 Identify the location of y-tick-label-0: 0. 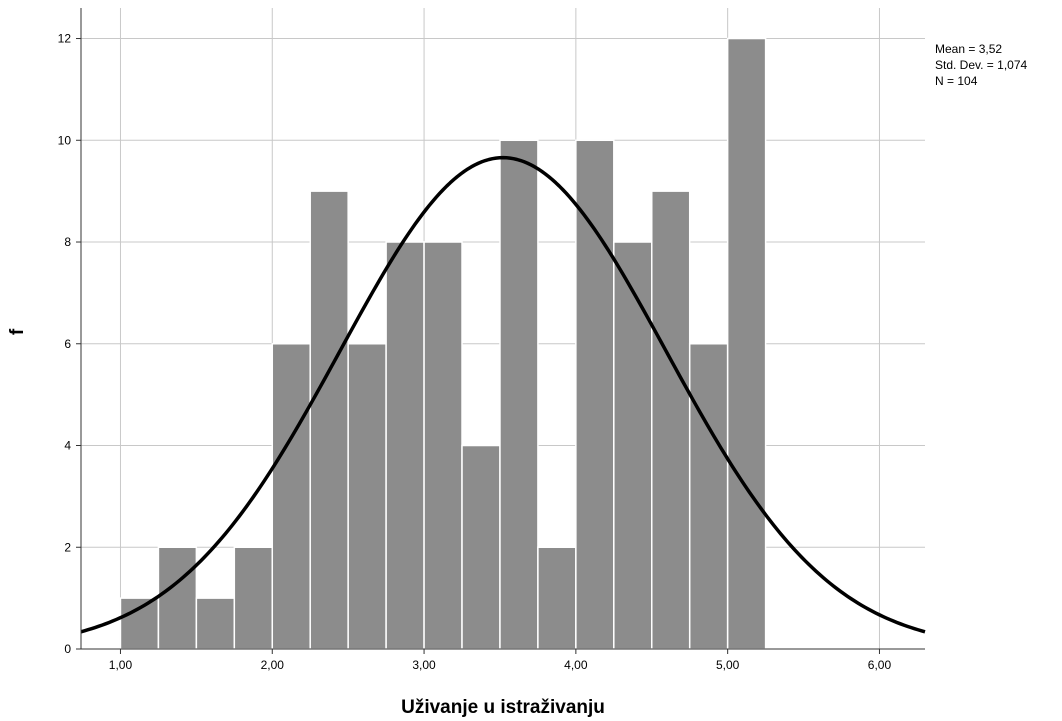
(67, 649).